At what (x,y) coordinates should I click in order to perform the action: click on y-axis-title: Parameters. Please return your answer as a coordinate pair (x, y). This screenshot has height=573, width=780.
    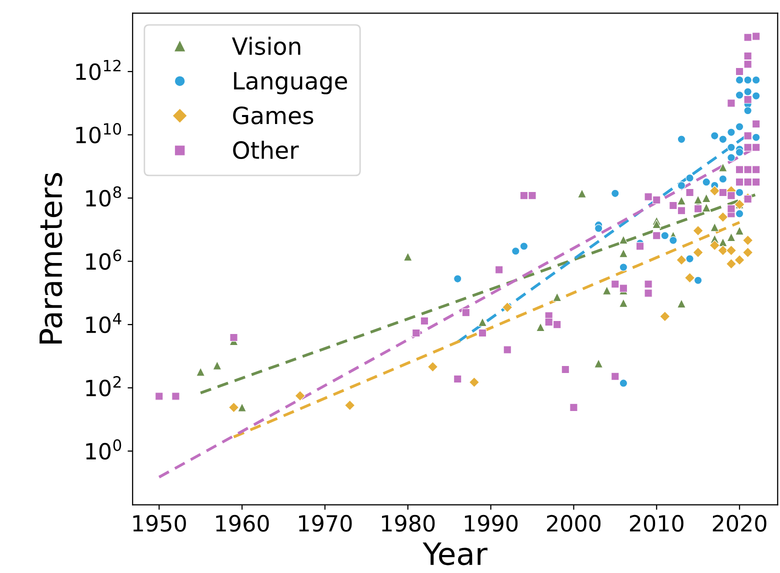
    Looking at the image, I should click on (51, 258).